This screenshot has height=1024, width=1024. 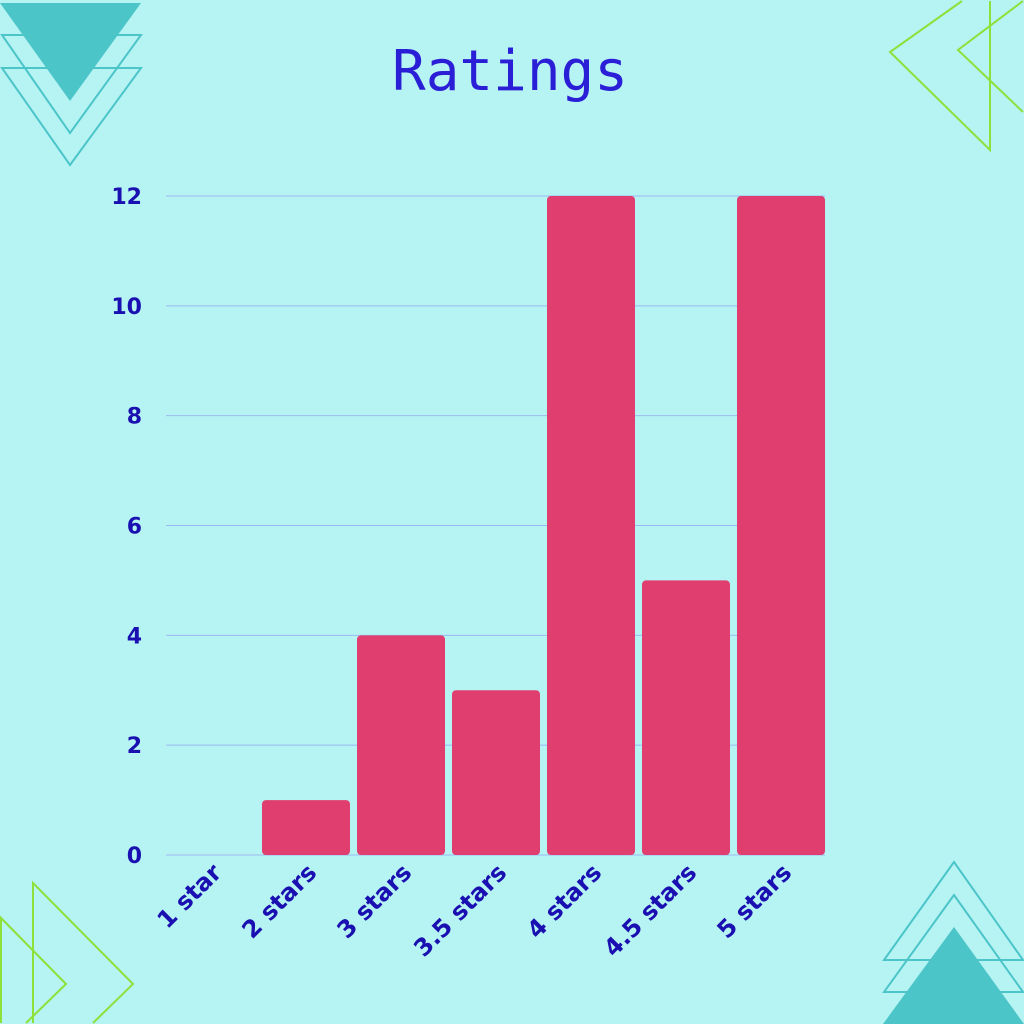 What do you see at coordinates (70, 52) in the screenshot?
I see `decor-triangle-filled-top-left` at bounding box center [70, 52].